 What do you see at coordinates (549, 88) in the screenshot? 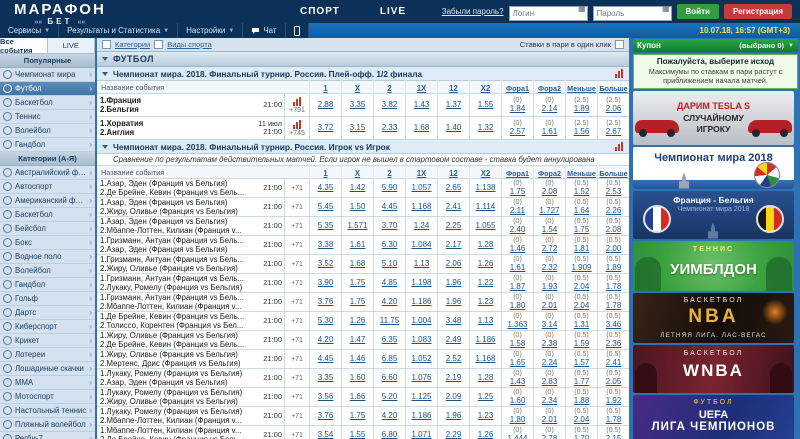
I see `odds-column-link: Фора2` at bounding box center [549, 88].